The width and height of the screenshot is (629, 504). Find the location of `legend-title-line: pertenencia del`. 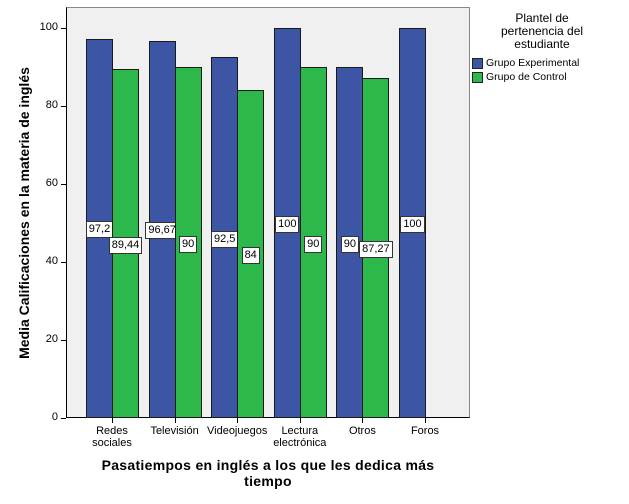

legend-title-line: pertenencia del is located at coordinates (542, 31).